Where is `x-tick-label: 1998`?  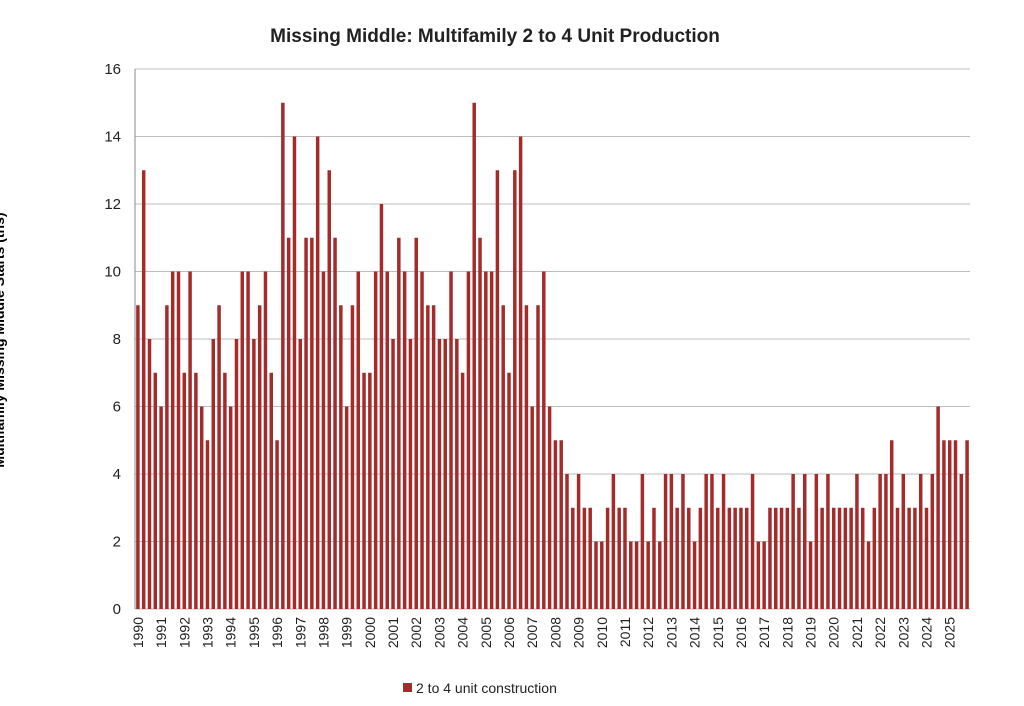 x-tick-label: 1998 is located at coordinates (323, 632).